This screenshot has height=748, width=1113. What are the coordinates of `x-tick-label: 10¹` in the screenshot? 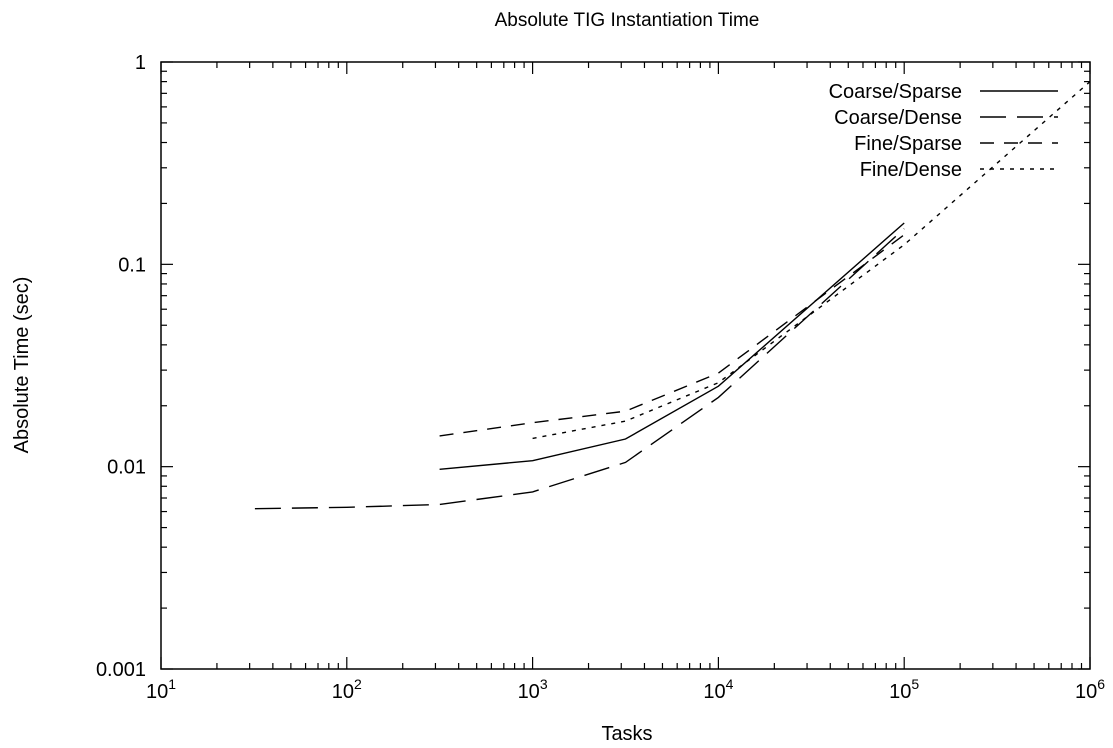 It's located at (161, 689).